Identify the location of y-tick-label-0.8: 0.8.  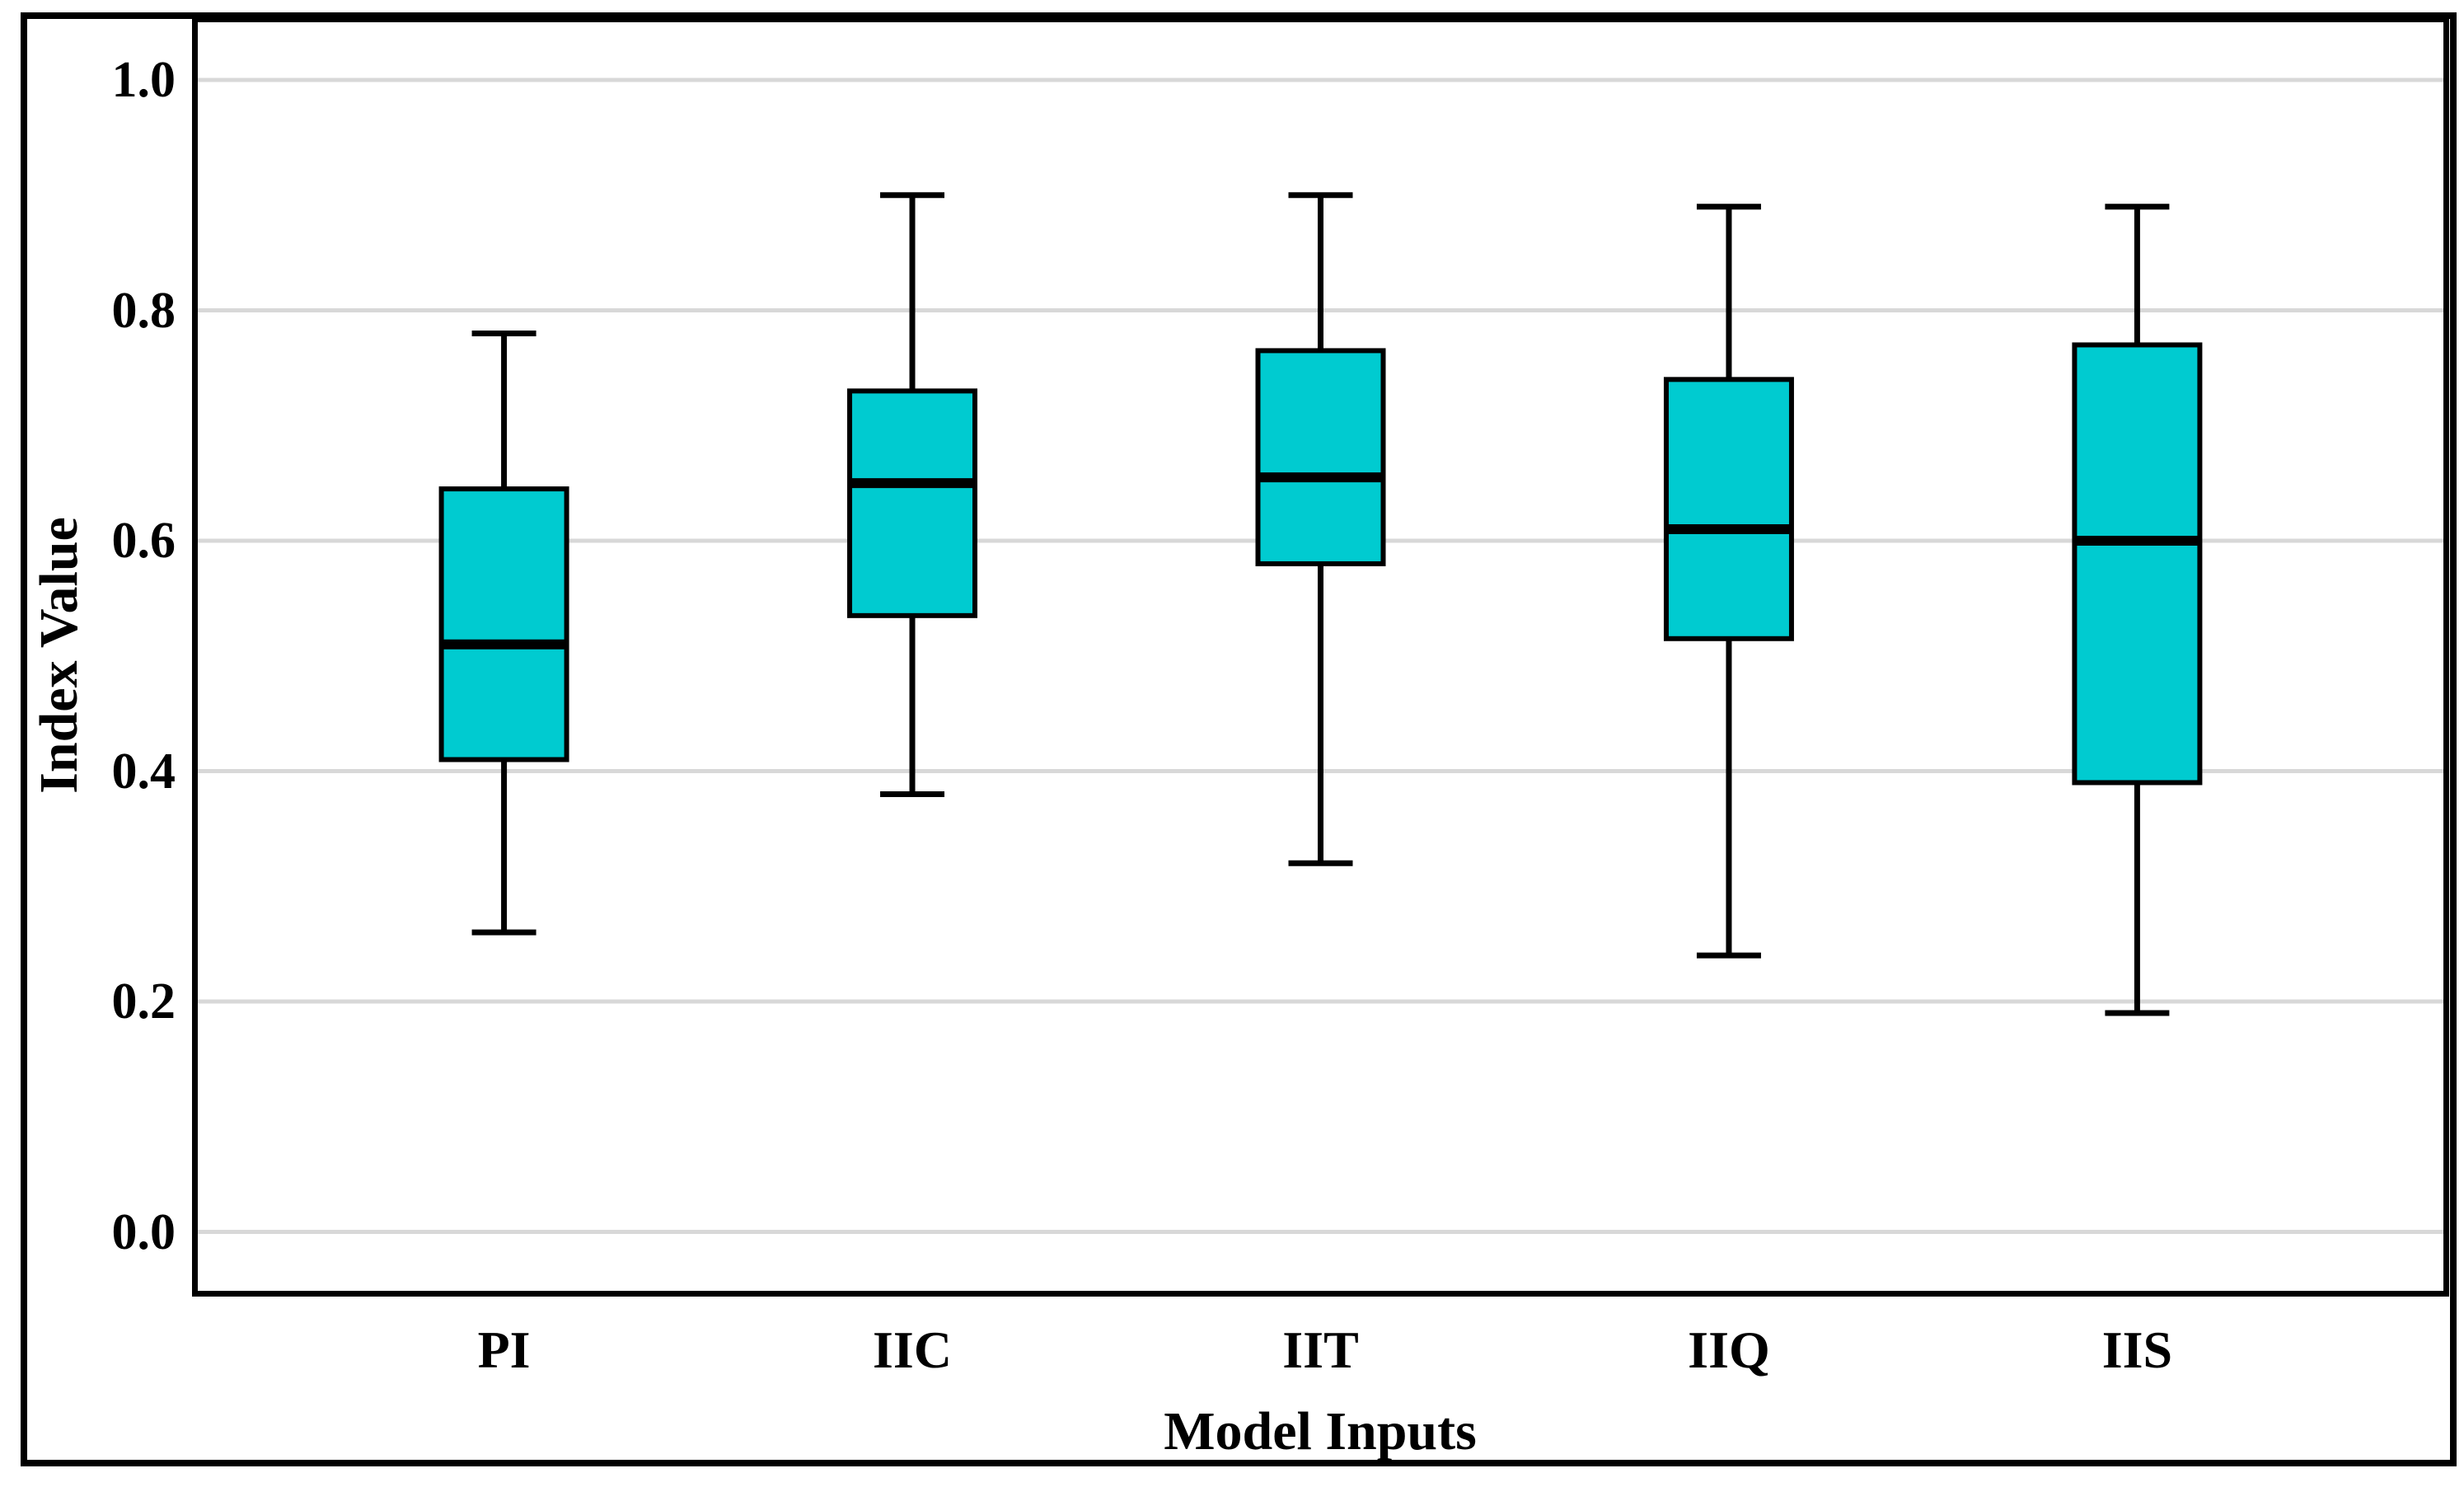
(143, 310).